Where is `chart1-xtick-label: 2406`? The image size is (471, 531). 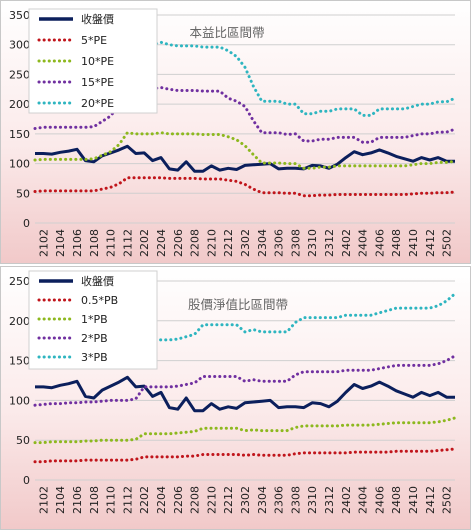 chart1-xtick-label: 2406 is located at coordinates (379, 500).